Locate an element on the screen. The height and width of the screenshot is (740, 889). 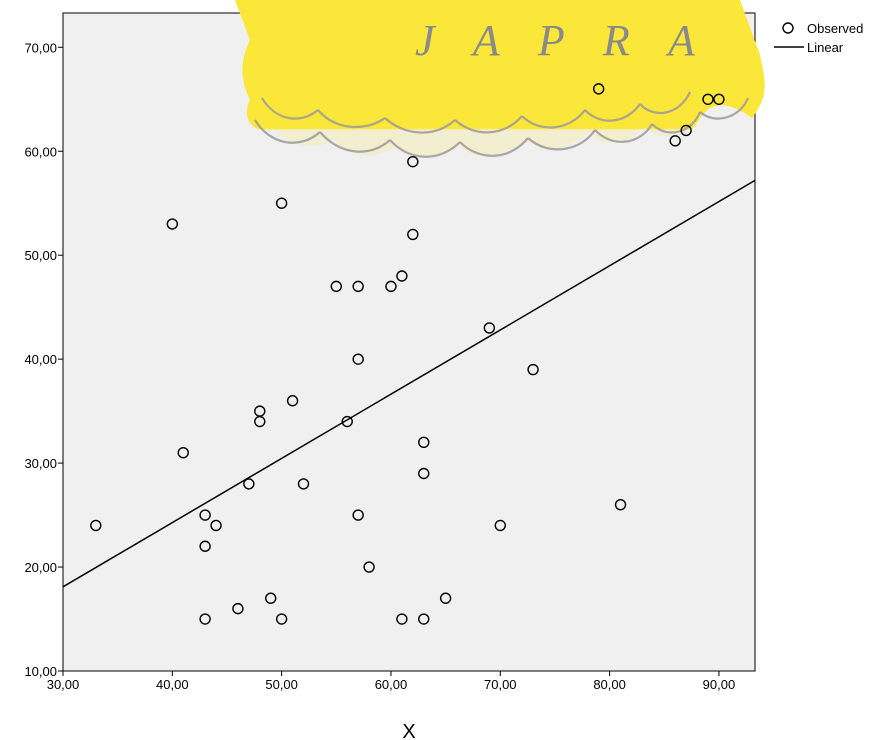
legend-observed-marker is located at coordinates (788, 28).